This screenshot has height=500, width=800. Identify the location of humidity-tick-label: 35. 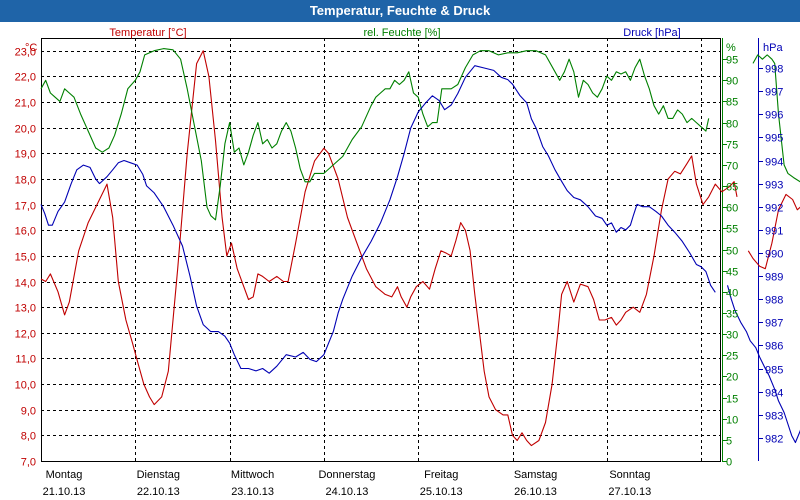
(732, 315).